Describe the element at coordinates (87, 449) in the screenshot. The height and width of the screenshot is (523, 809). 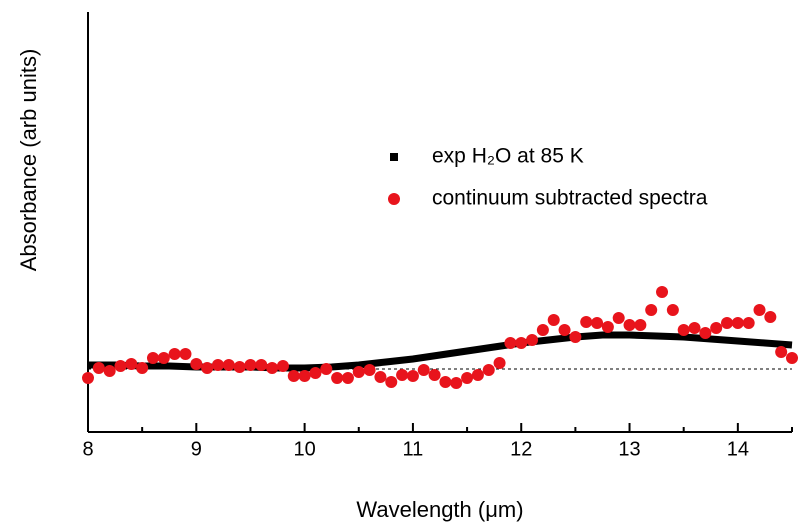
I see `x-tick-label: 8` at that location.